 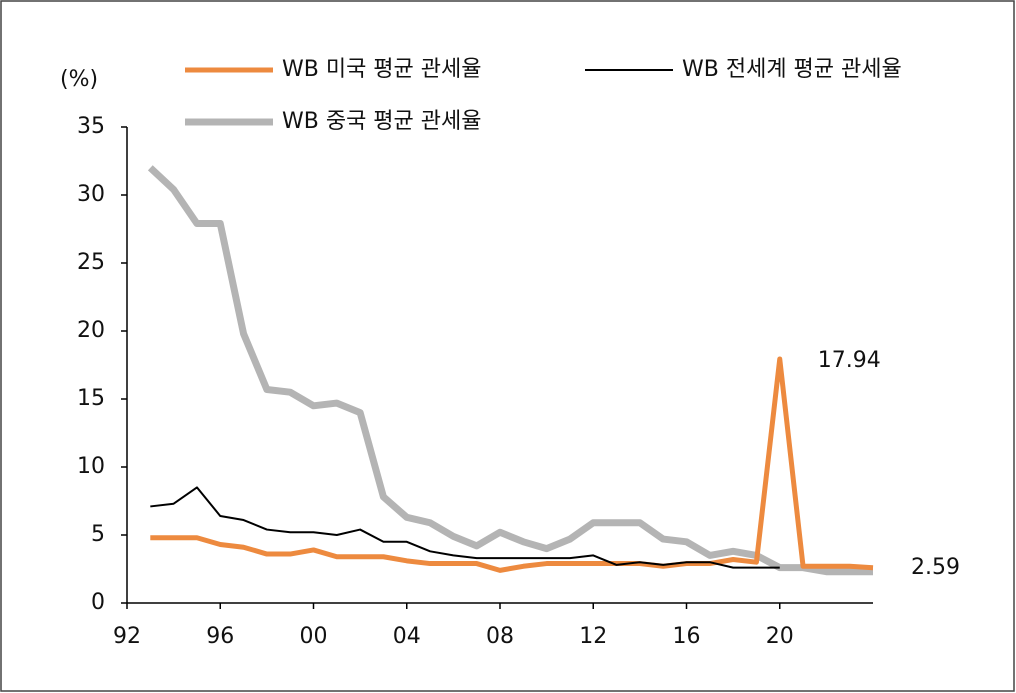 I want to click on y-axis-label: (%), so click(x=79, y=79).